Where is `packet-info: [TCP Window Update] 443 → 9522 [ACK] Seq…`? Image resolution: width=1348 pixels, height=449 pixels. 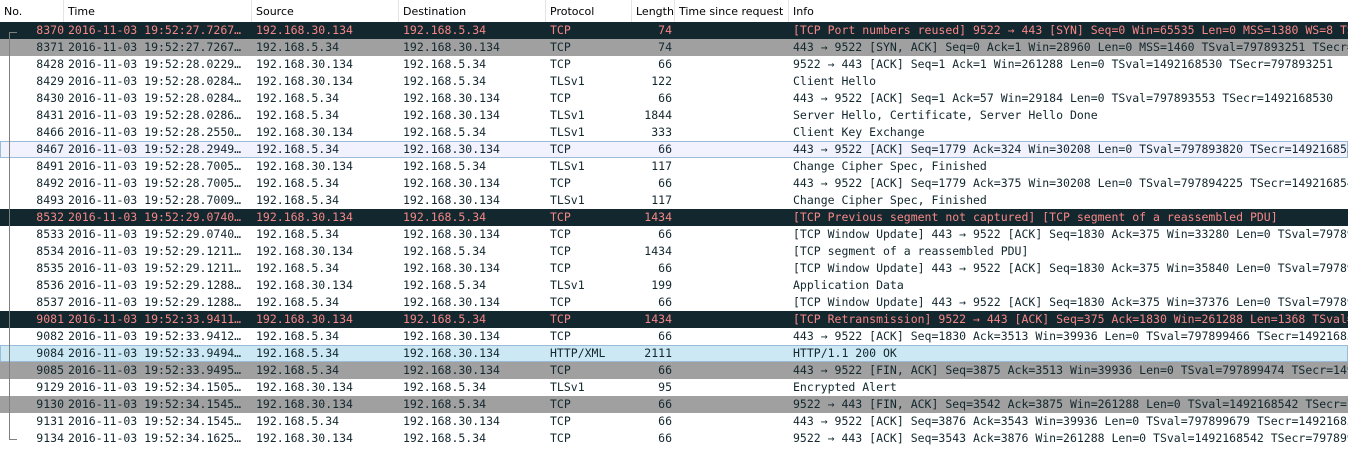 packet-info: [TCP Window Update] 443 → 9522 [ACK] Seq… is located at coordinates (1070, 234).